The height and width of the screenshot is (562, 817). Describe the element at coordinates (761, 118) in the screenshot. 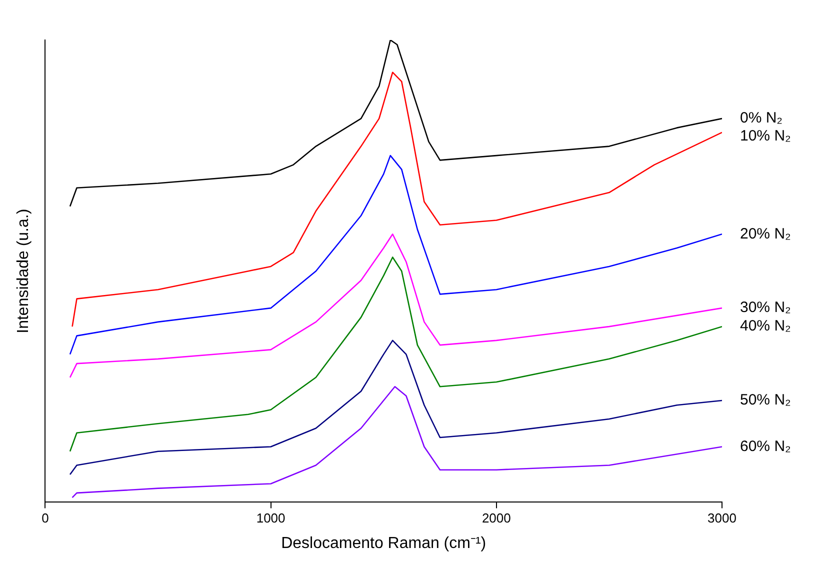

I see `series-label: 0% N₂` at that location.